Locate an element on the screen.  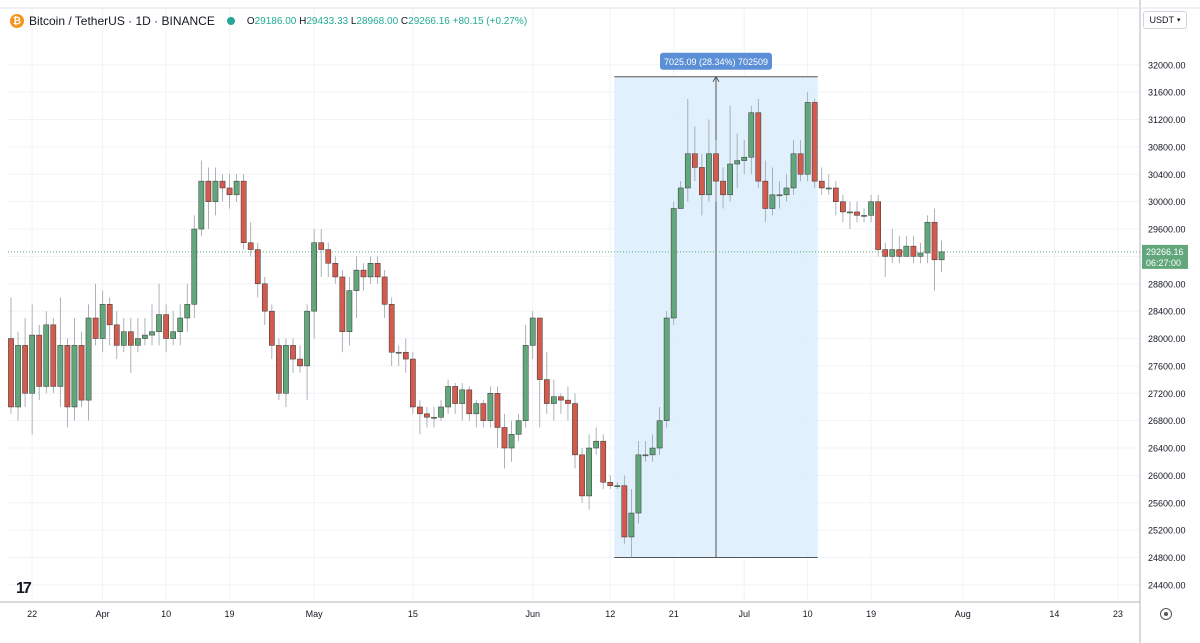
x-tick-label: Jul is located at coordinates (744, 614).